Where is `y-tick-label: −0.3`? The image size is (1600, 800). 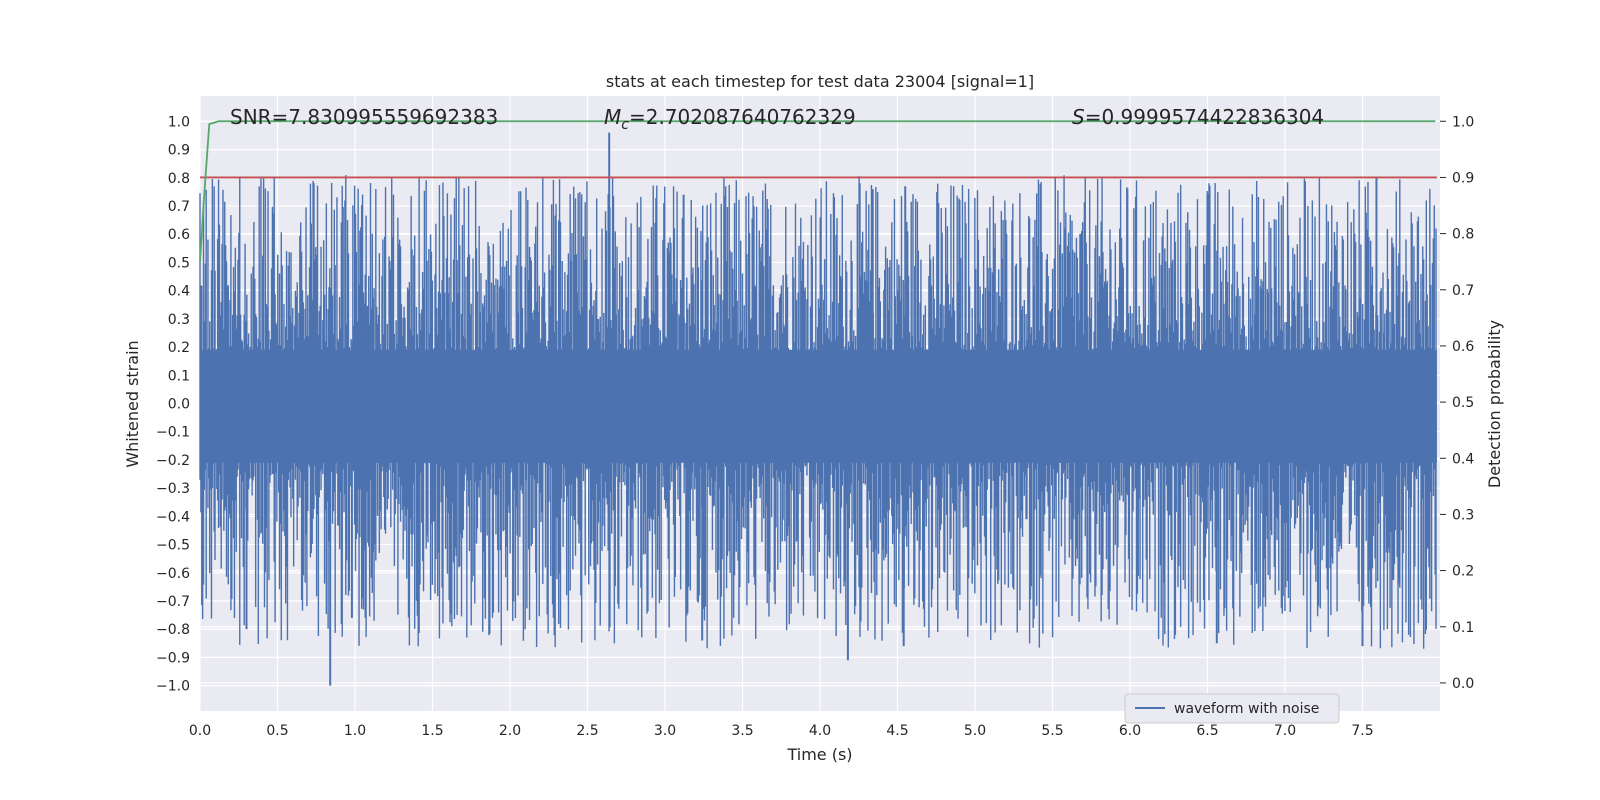
y-tick-label: −0.3 is located at coordinates (173, 489).